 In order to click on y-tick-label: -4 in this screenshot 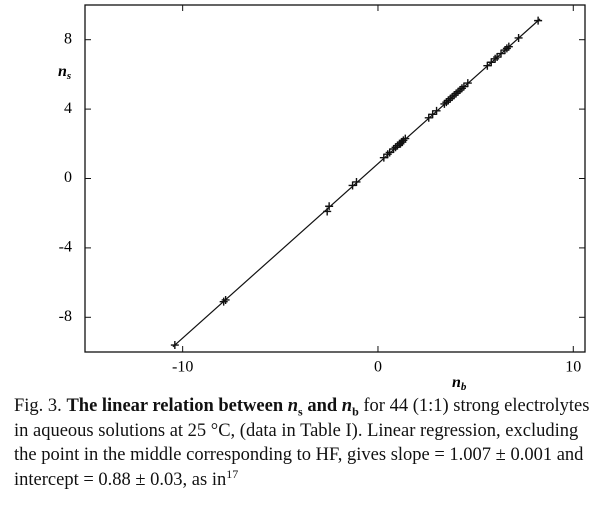, I will do `click(65, 247)`.